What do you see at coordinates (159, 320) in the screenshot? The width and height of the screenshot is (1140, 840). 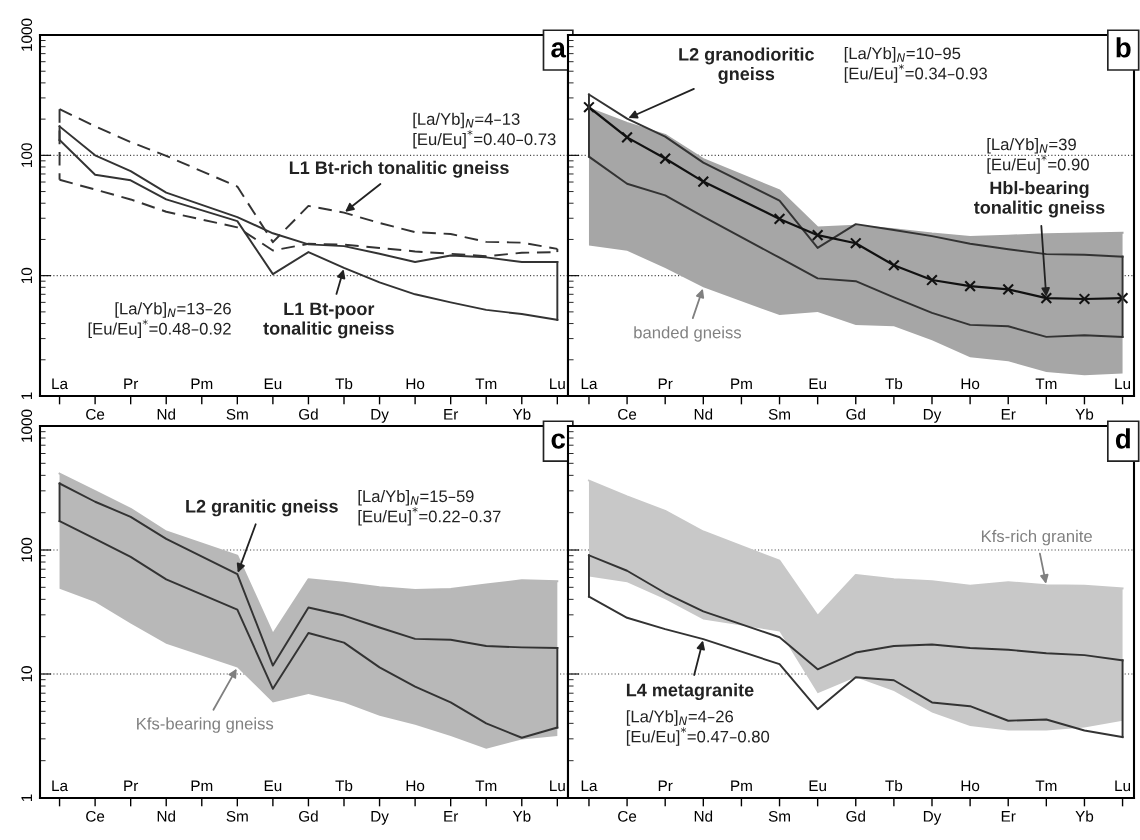 I see `text: [La/Yb]$_{N}$=13–26 [Eu/Eu]$^{*}$=0.48–0.92` at bounding box center [159, 320].